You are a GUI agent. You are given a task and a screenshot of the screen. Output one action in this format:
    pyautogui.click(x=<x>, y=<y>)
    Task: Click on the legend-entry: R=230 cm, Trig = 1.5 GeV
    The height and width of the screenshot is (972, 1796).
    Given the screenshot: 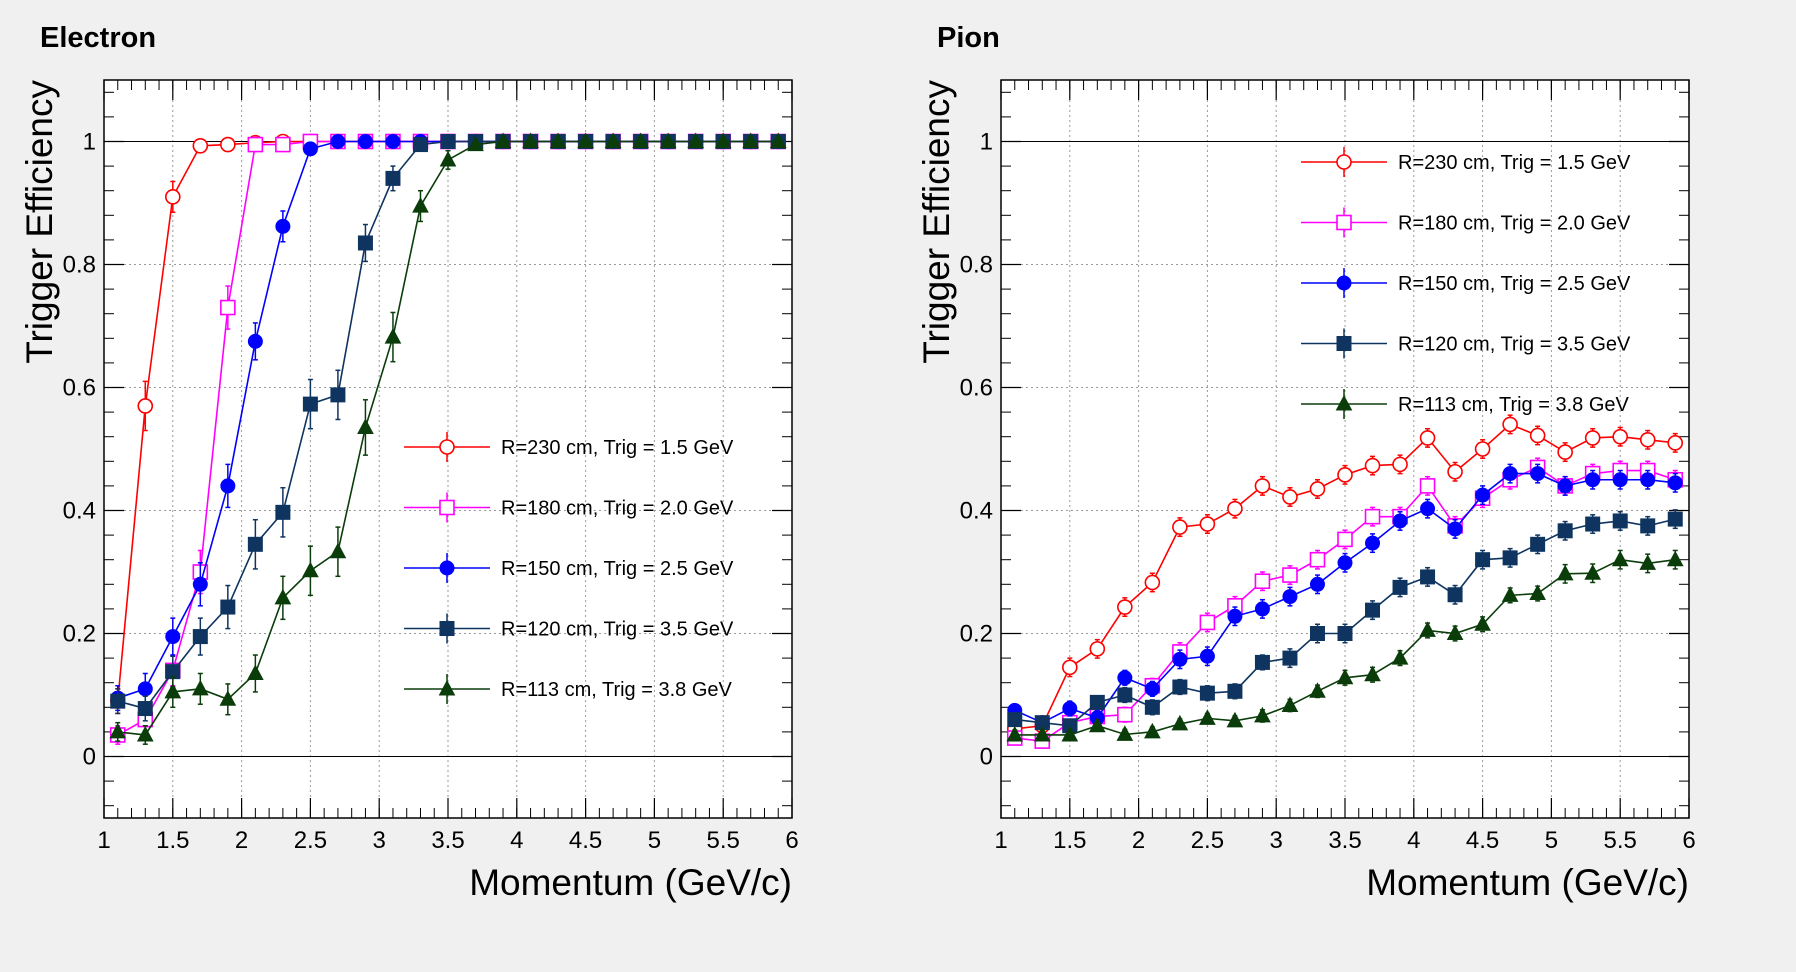 What is the action you would take?
    pyautogui.click(x=1466, y=162)
    